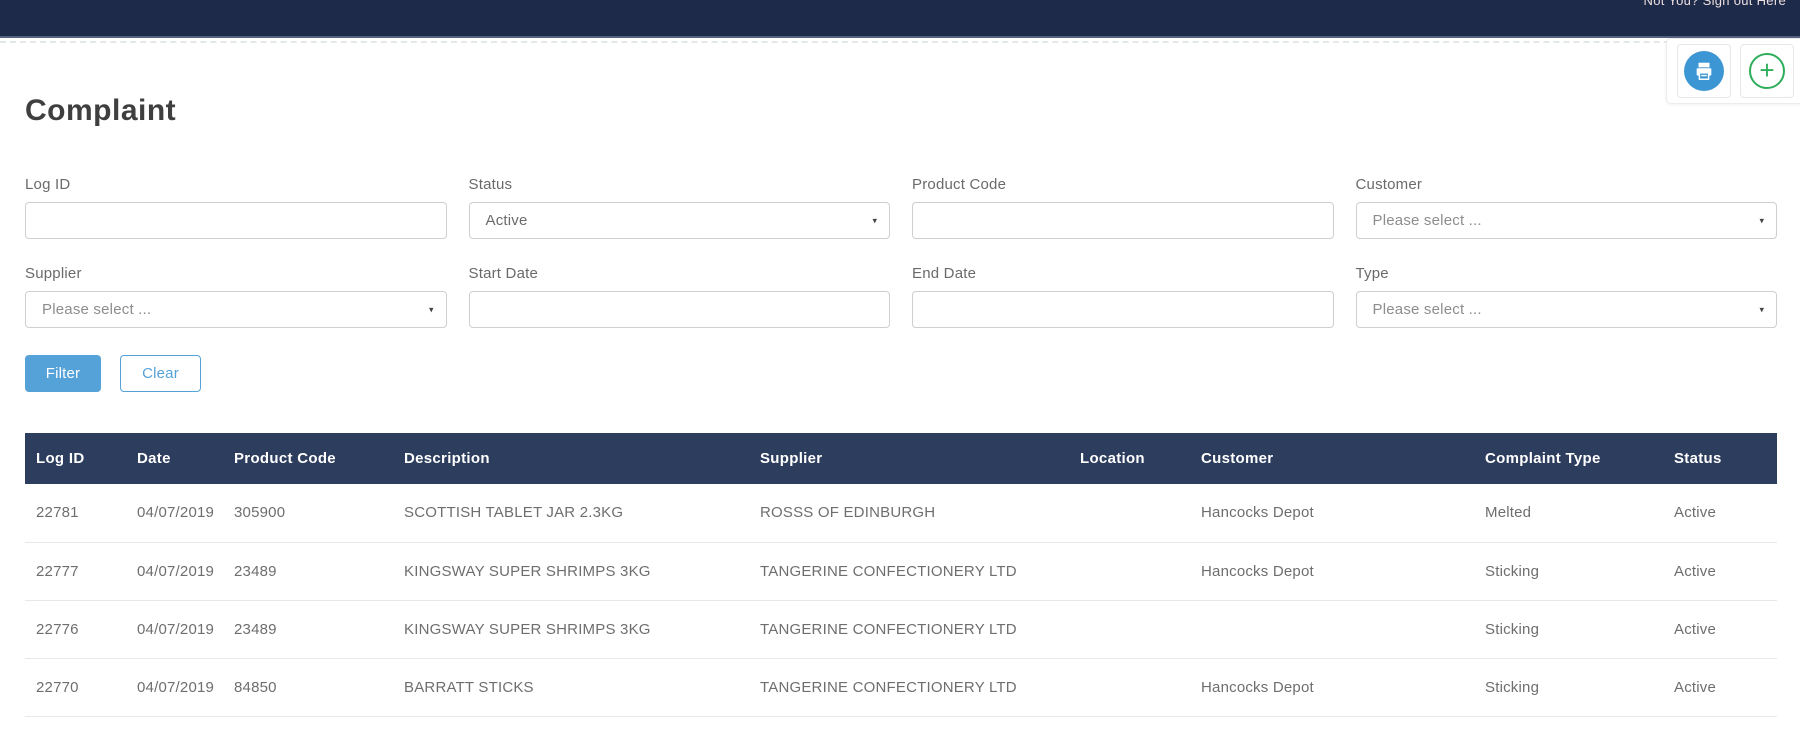 The height and width of the screenshot is (742, 1800). I want to click on customer-select: Please select ... ▾, so click(1566, 220).